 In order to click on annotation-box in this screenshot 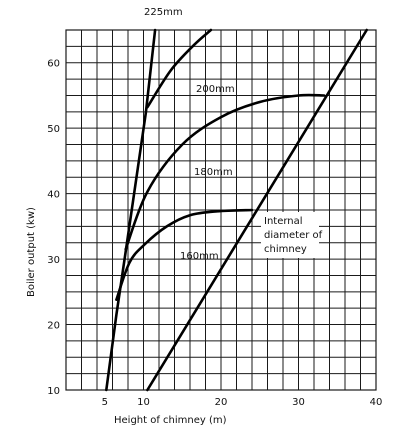, I will do `click(290, 235)`.